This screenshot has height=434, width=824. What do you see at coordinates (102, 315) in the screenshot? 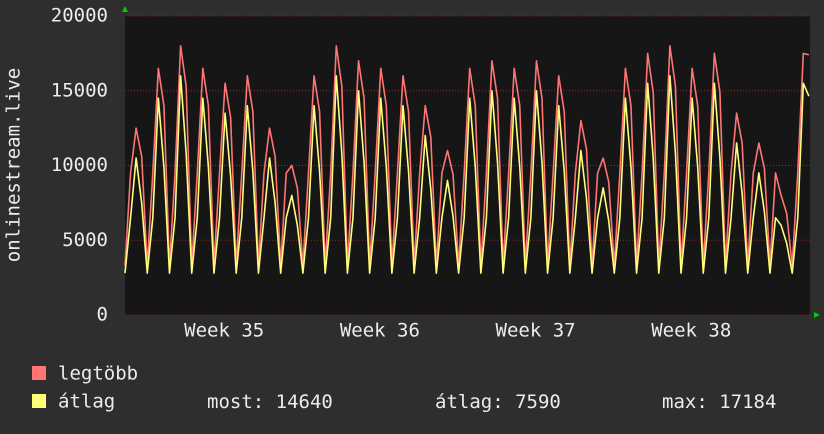
I see `y-tick-label: 0` at bounding box center [102, 315].